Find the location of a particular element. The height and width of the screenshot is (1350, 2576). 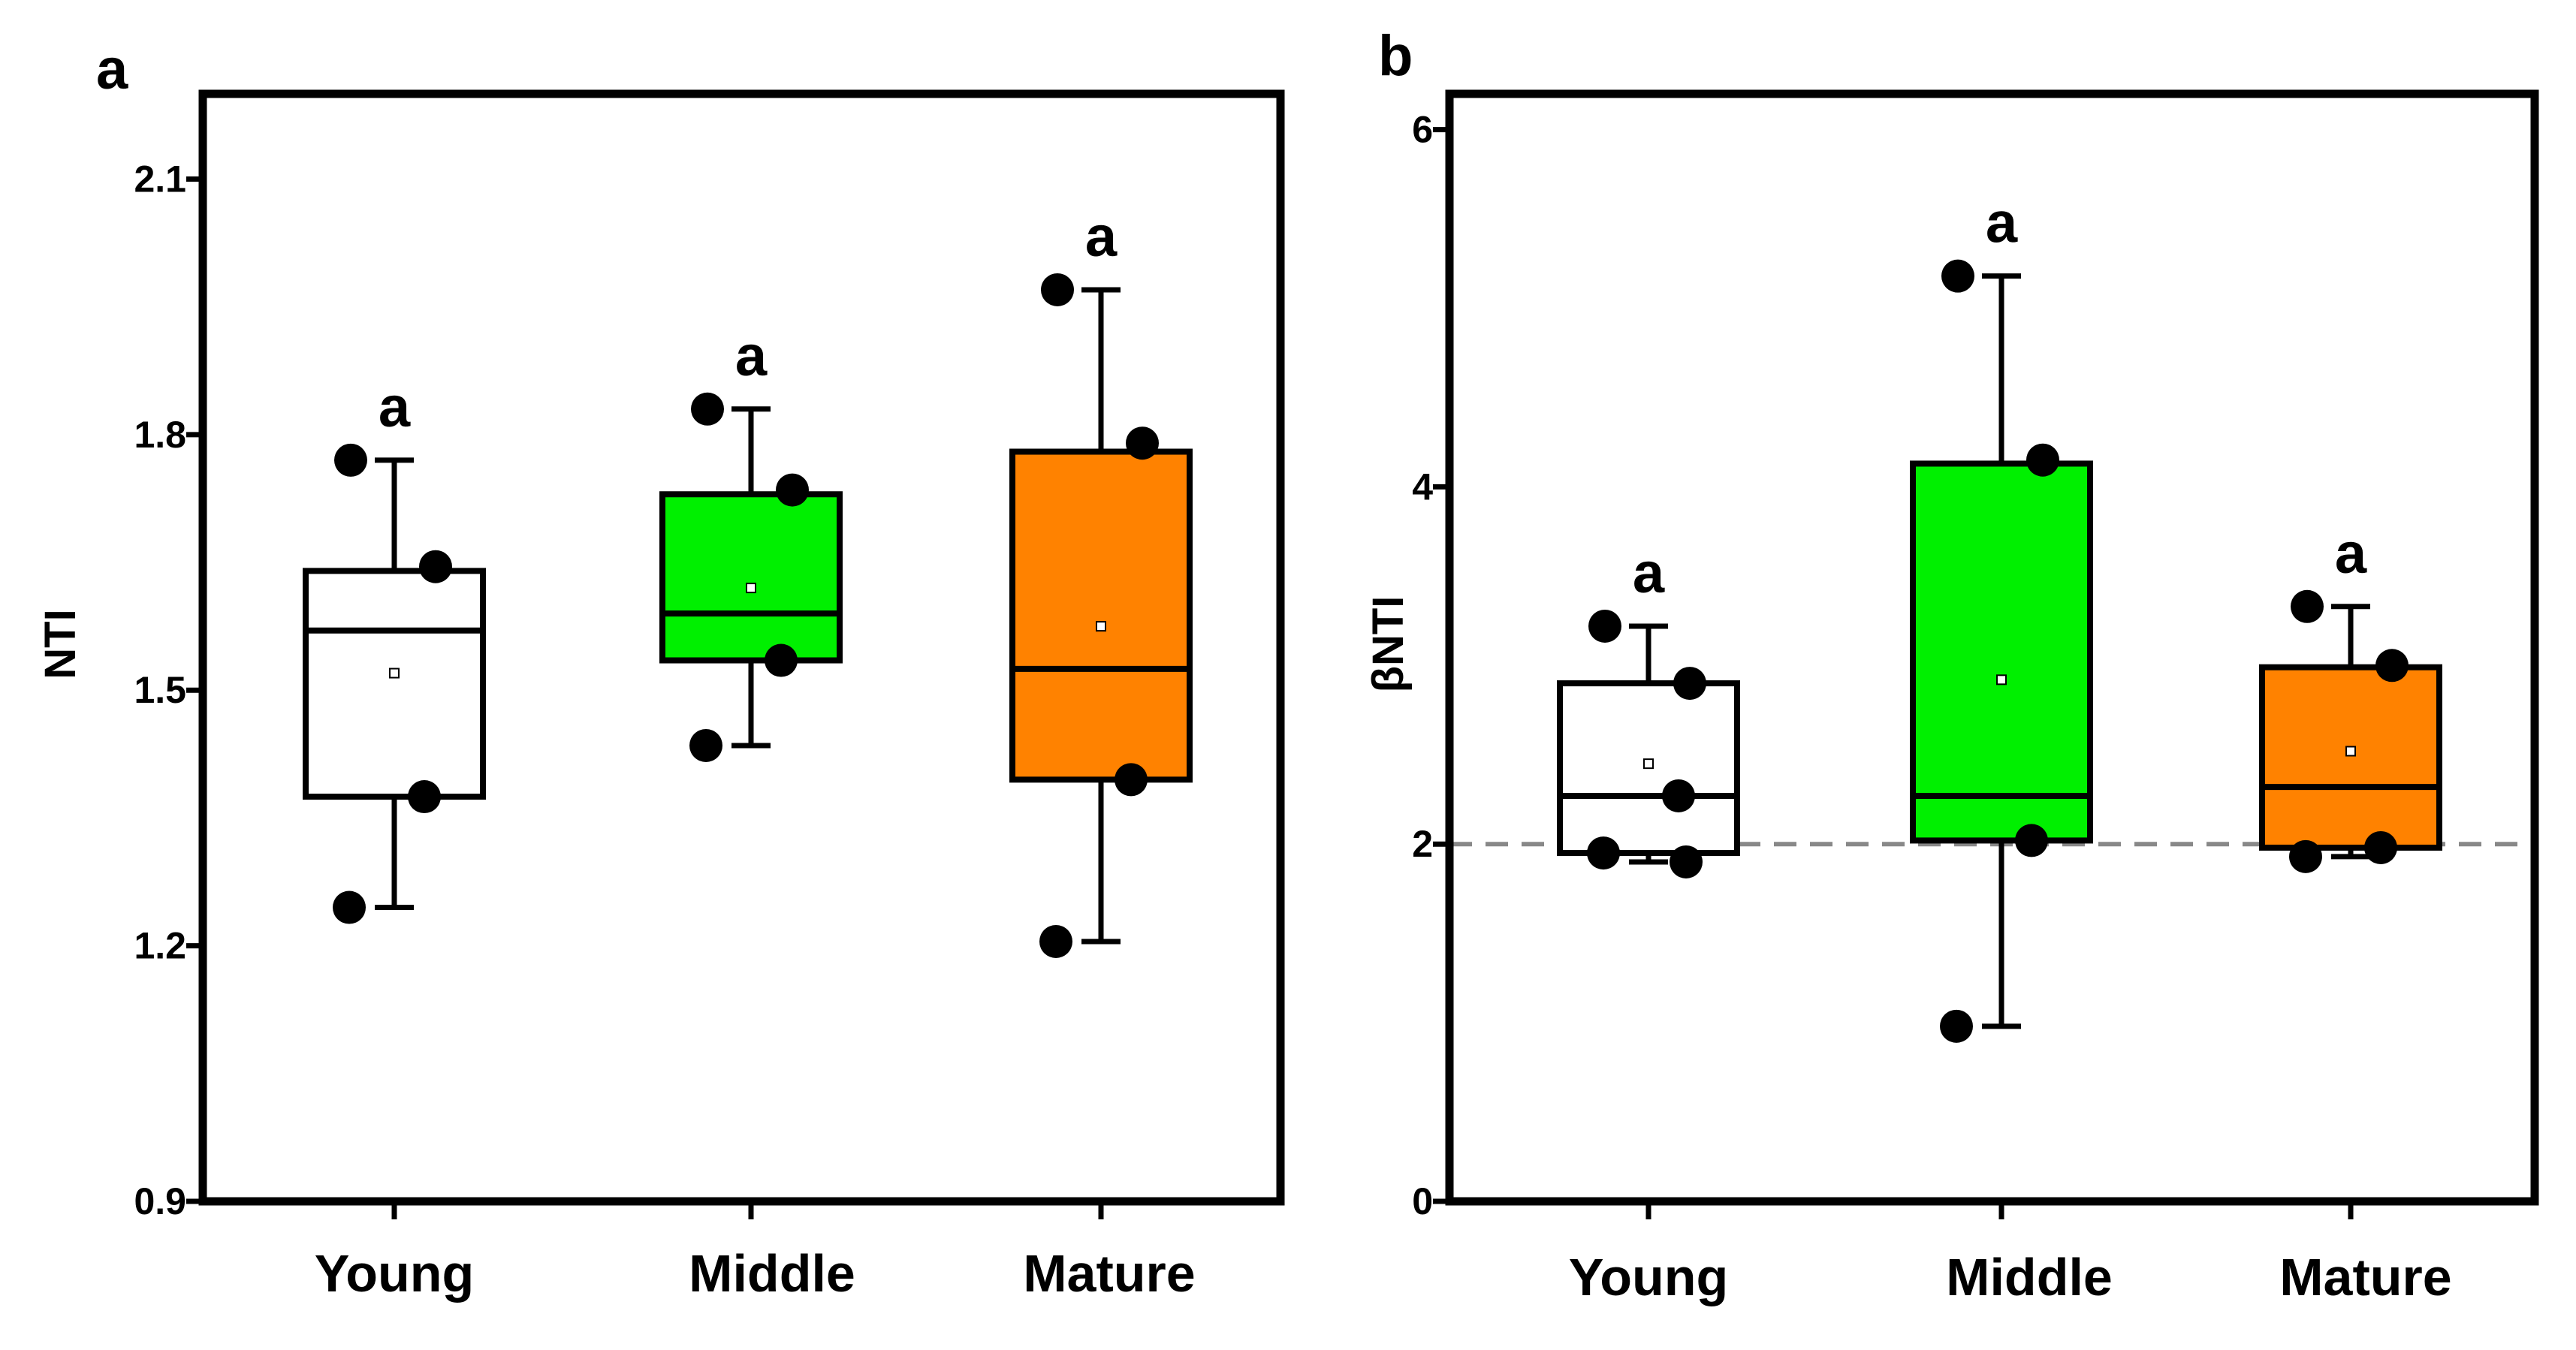

y-tick-label: 2 is located at coordinates (1422, 844).